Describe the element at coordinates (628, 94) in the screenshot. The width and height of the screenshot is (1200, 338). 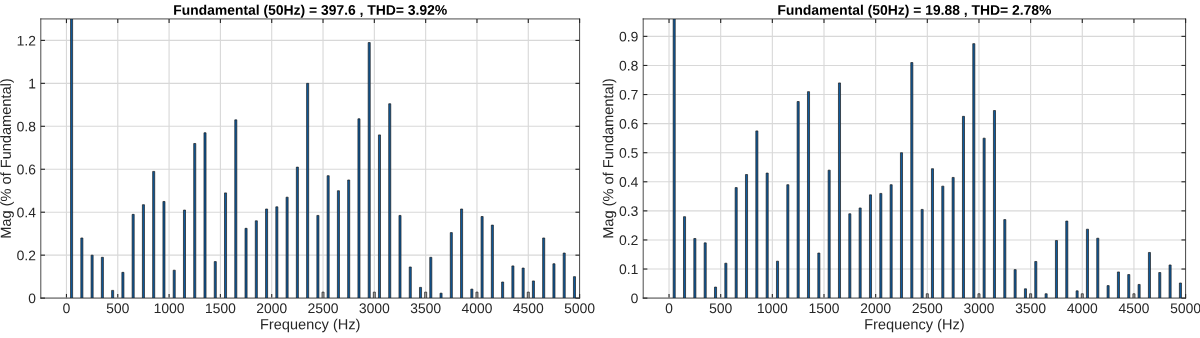
I see `y-tick-label: 0.7` at that location.